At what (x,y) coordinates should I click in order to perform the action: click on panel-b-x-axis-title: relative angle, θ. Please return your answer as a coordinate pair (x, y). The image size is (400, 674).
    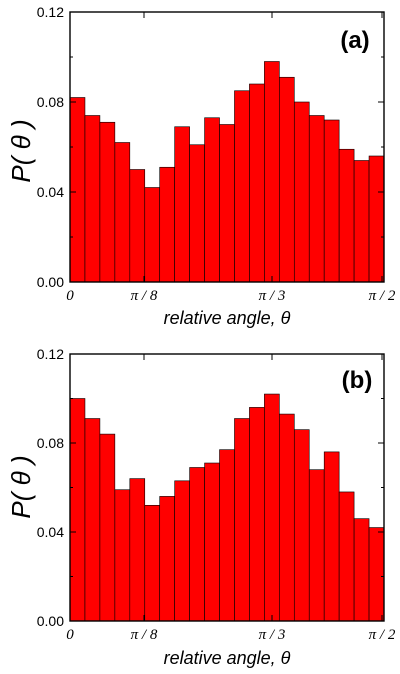
    Looking at the image, I should click on (227, 658).